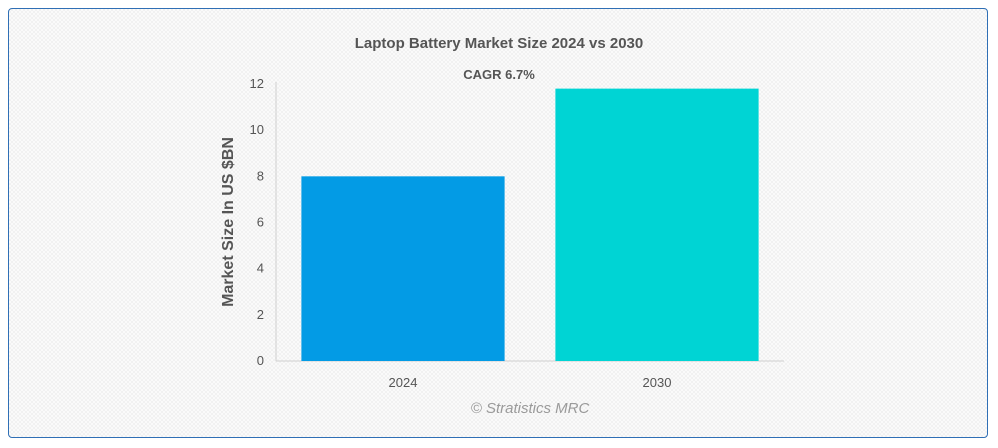 The height and width of the screenshot is (448, 998). What do you see at coordinates (403, 382) in the screenshot?
I see `x-tick-label: 2024` at bounding box center [403, 382].